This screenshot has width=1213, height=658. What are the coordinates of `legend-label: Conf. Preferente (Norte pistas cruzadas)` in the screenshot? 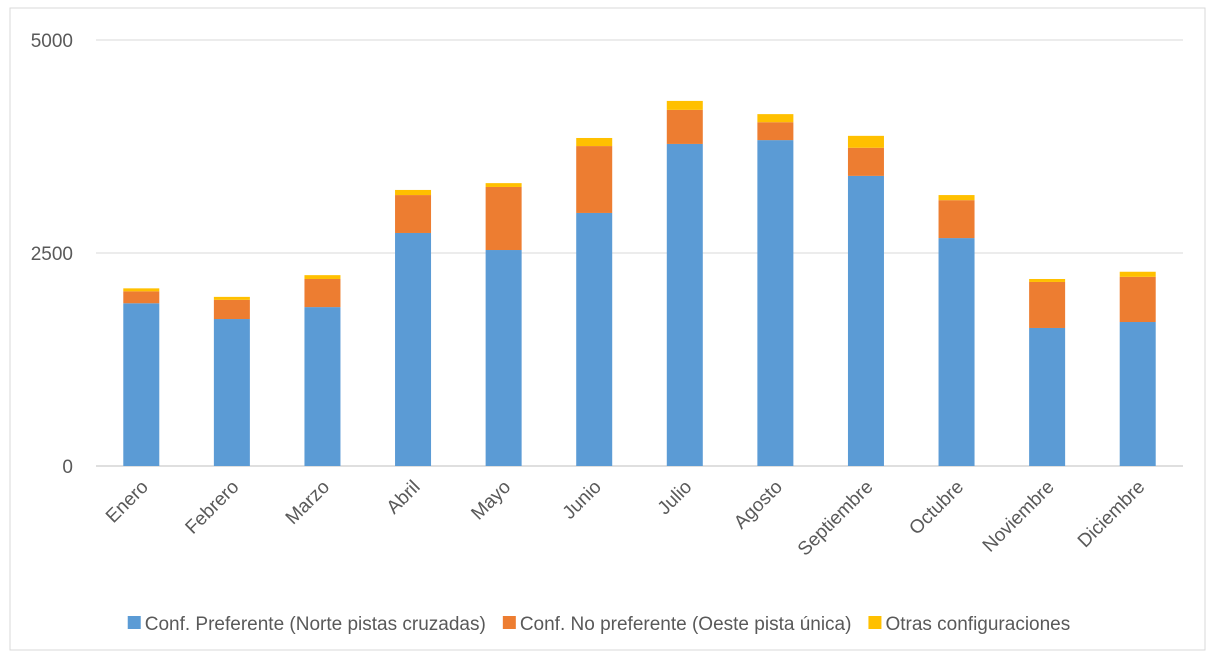 It's located at (315, 624).